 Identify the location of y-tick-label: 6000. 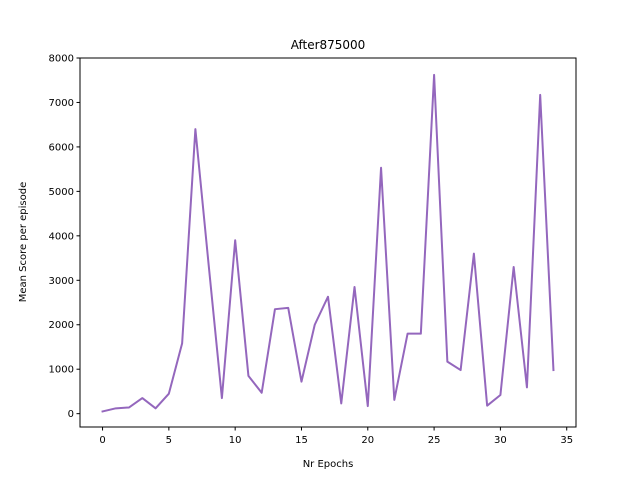
(61, 147).